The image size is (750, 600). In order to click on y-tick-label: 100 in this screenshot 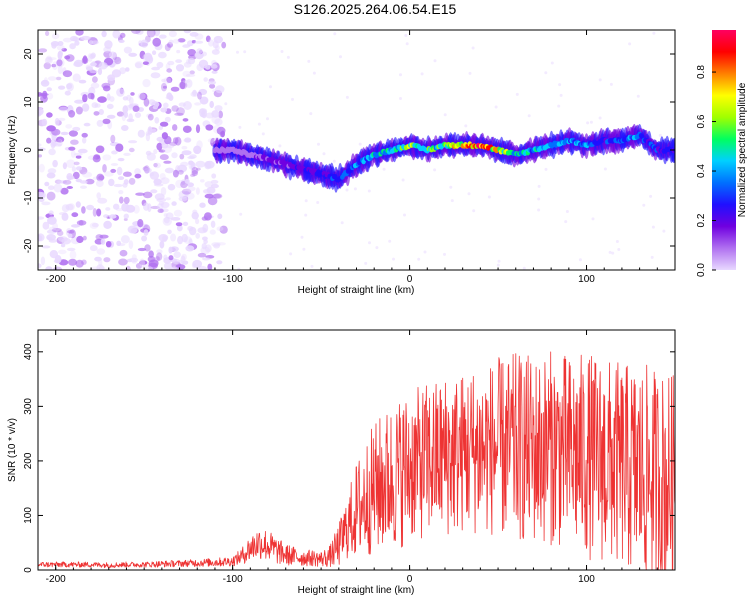, I will do `click(28, 515)`.